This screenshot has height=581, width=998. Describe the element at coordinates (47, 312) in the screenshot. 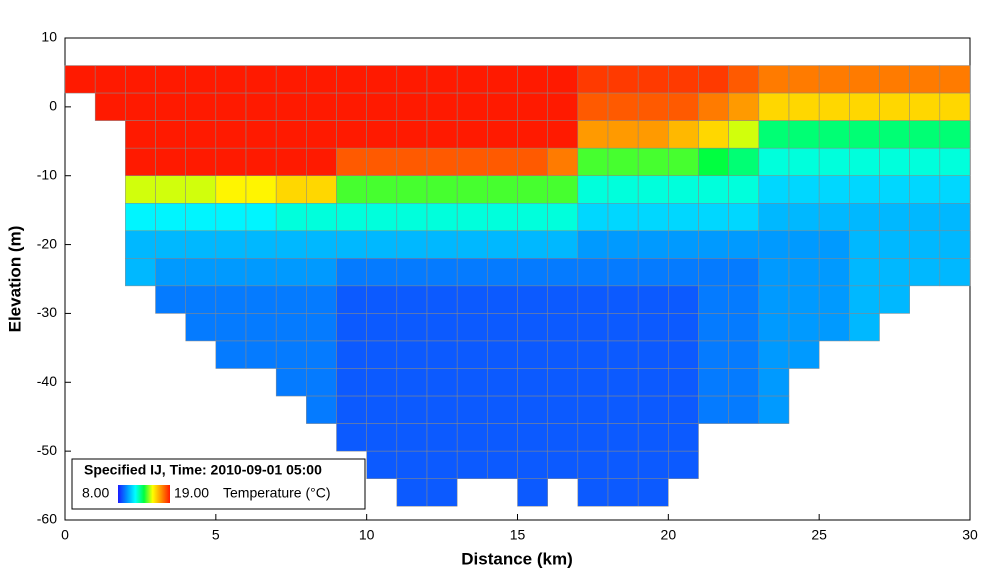

I see `y-tick-label: -30` at that location.